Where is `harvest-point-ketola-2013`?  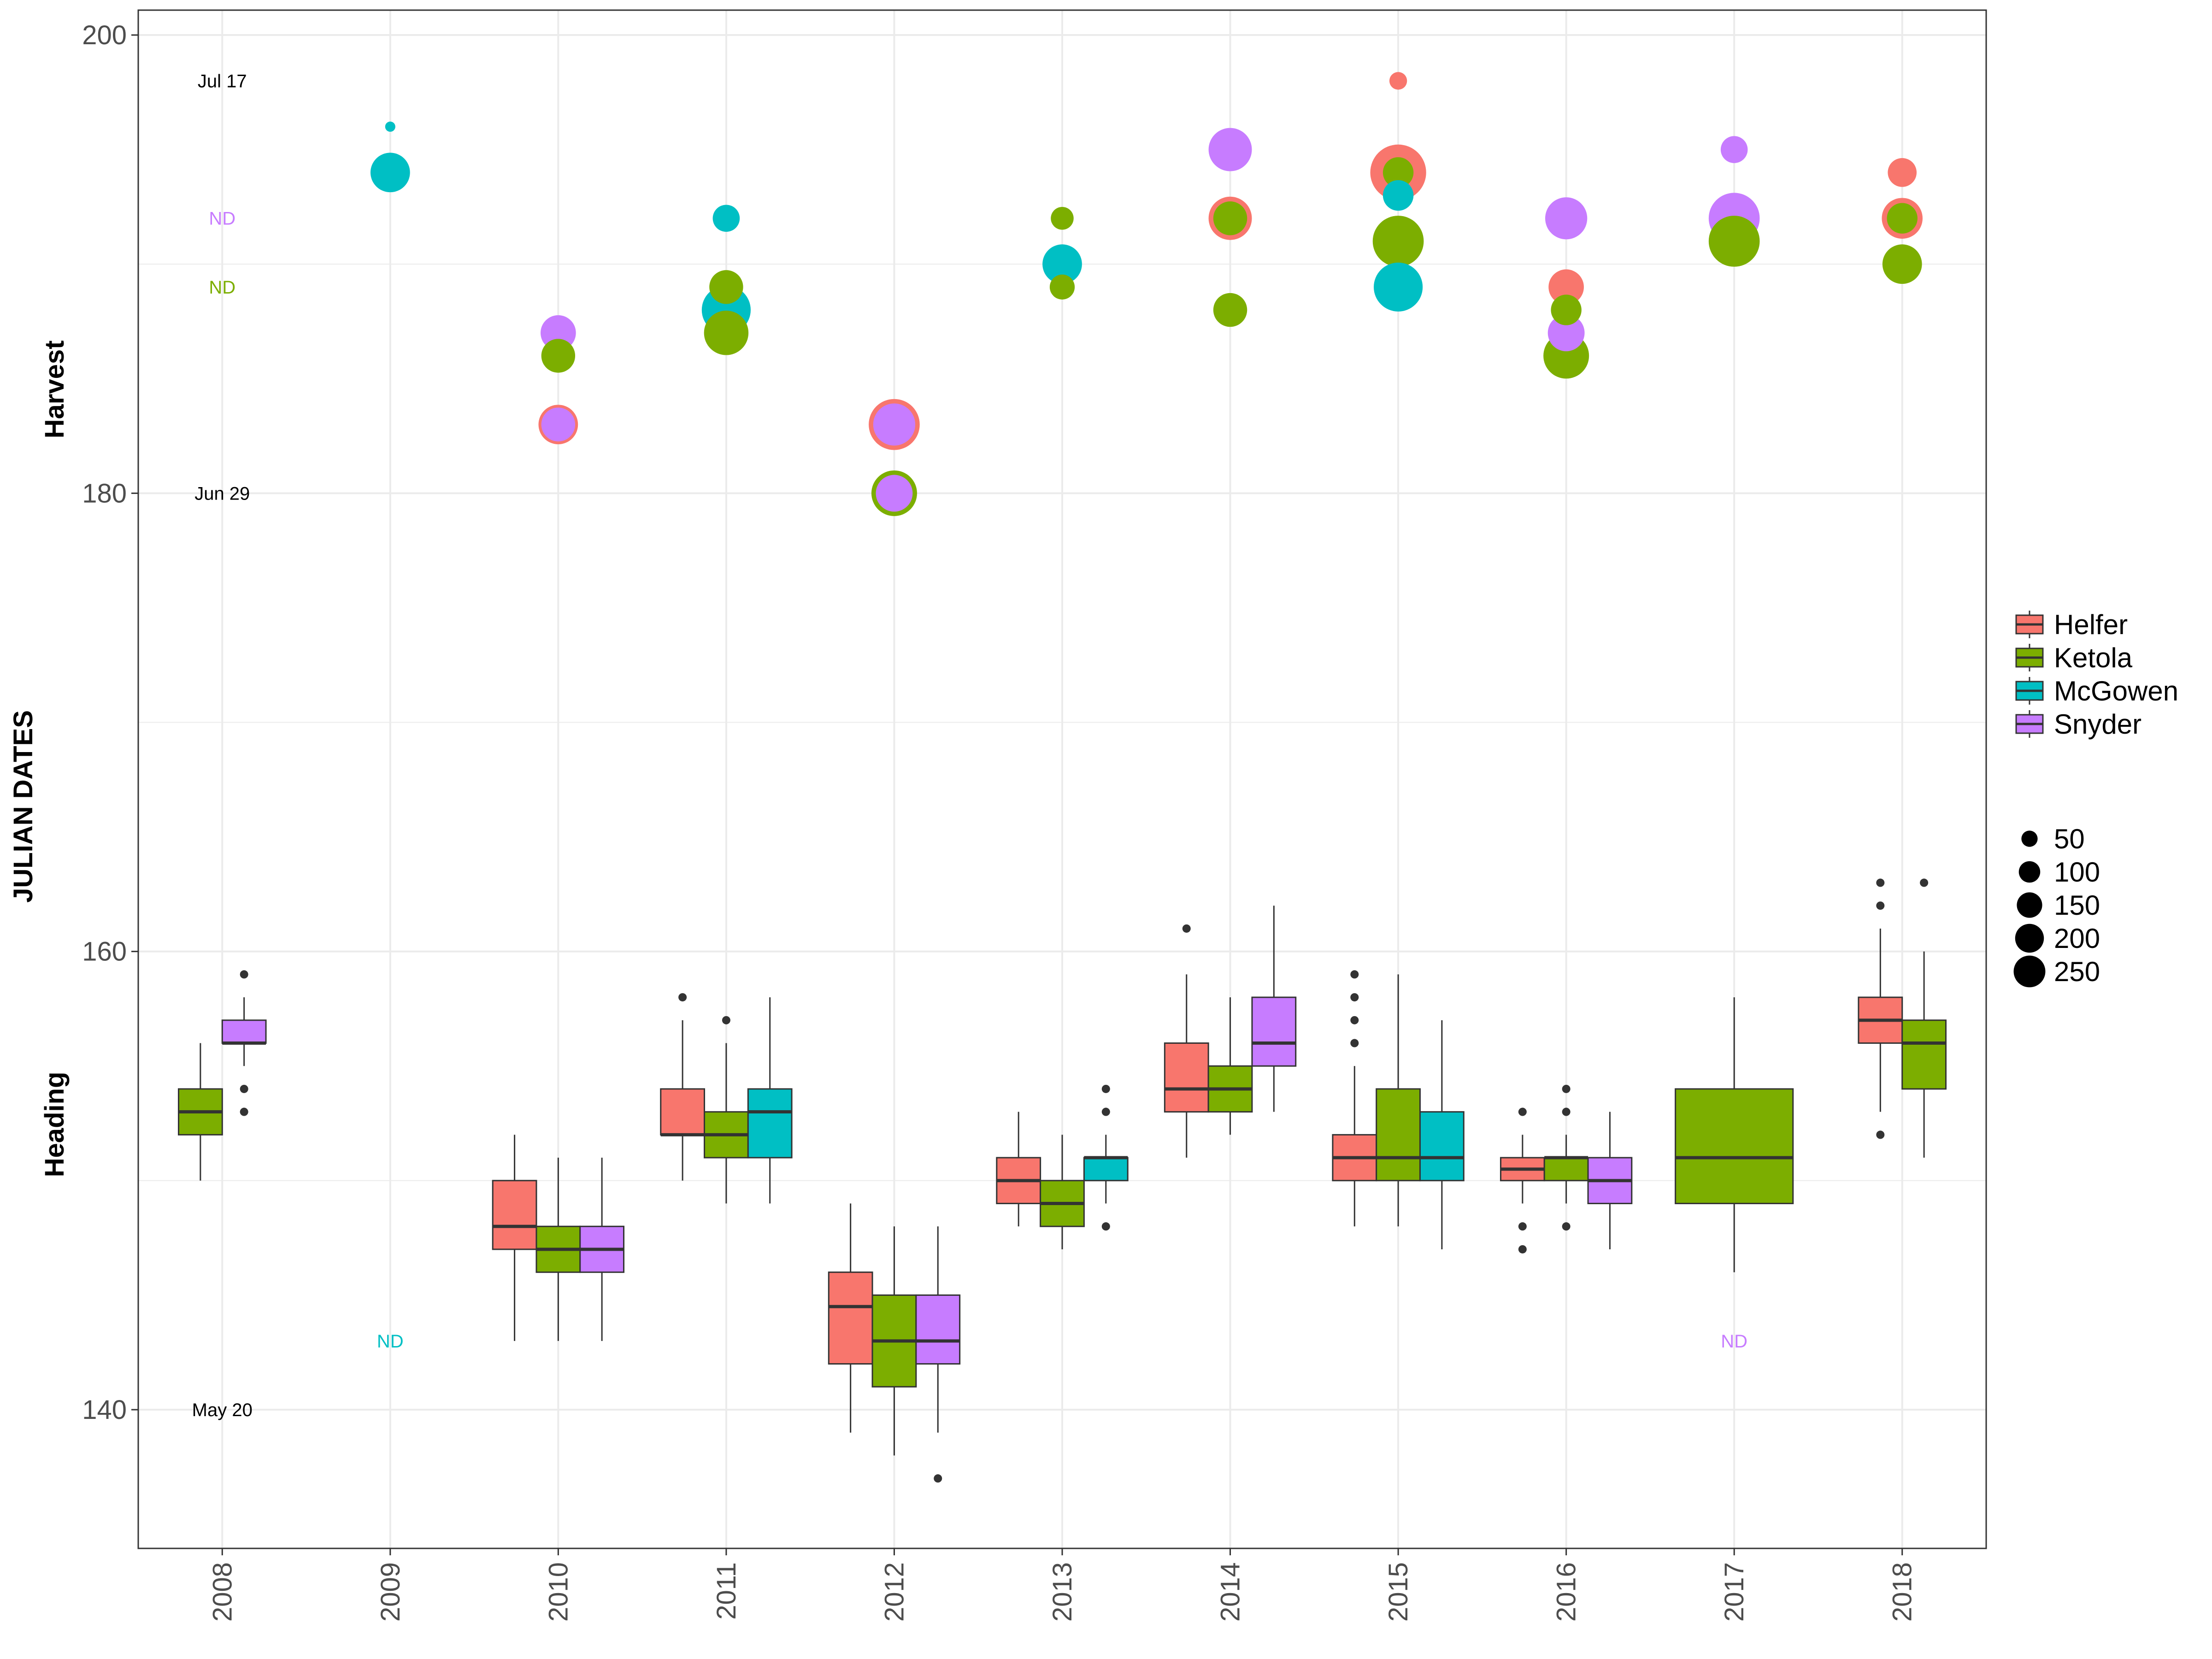
harvest-point-ketola-2013 is located at coordinates (1062, 287).